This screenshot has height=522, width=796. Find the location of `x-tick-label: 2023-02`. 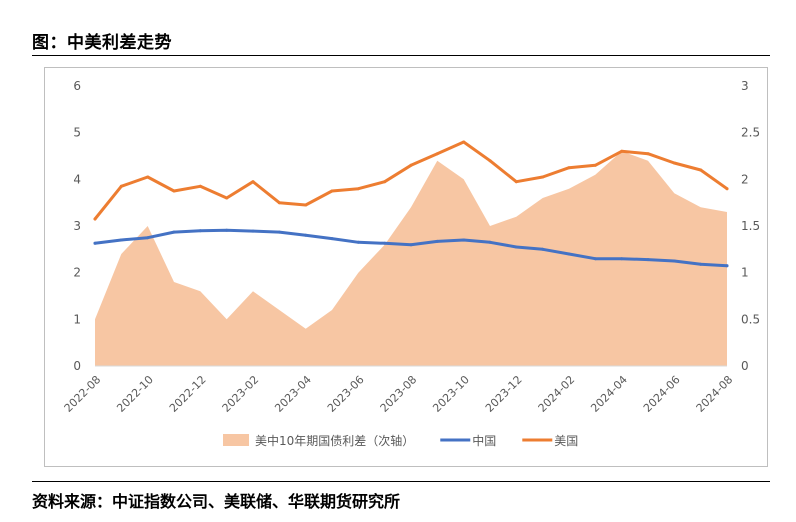

x-tick-label: 2023-02 is located at coordinates (241, 394).